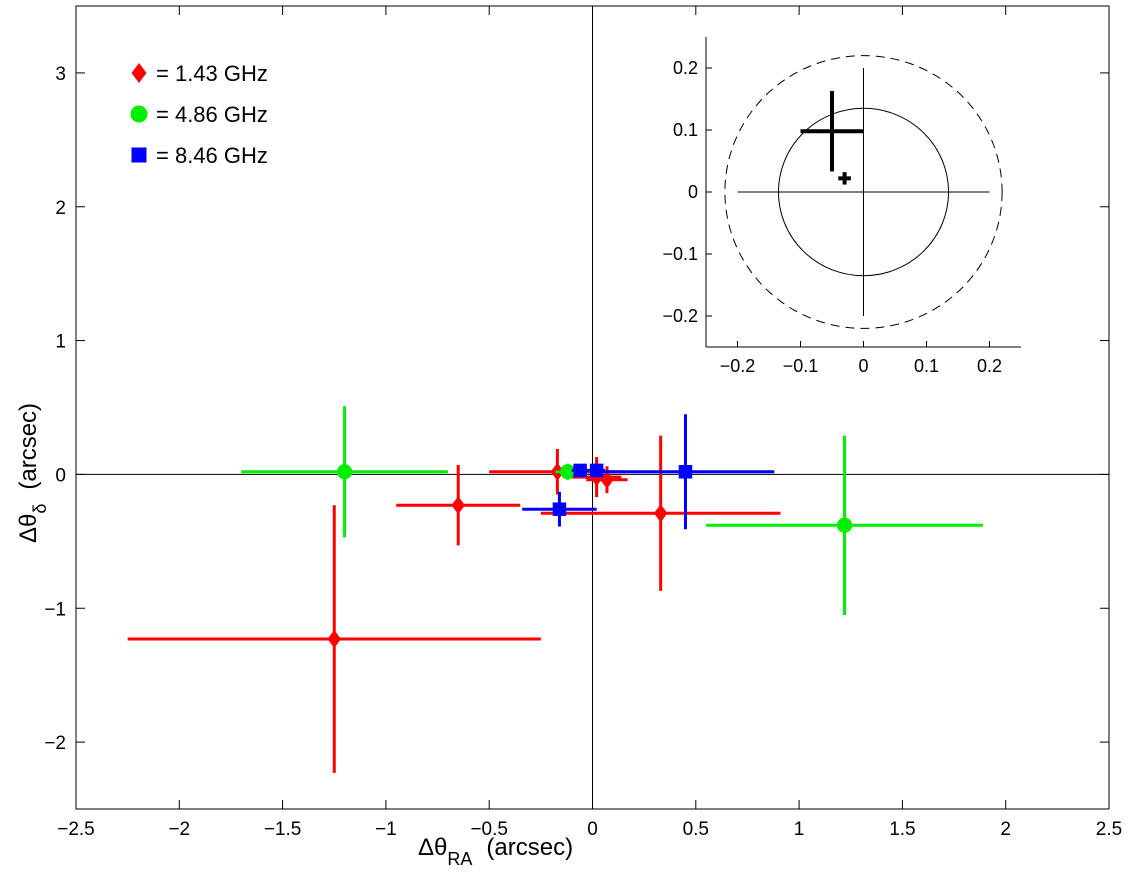 Image resolution: width=1133 pixels, height=875 pixels. What do you see at coordinates (76, 829) in the screenshot?
I see `x-tick-label: −2.5` at bounding box center [76, 829].